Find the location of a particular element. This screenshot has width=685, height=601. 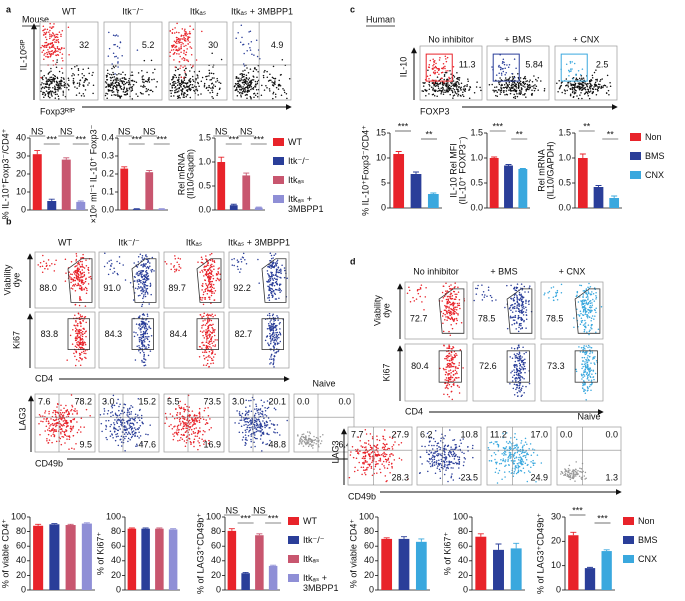

column-title: Itkₐₛ + 3MBPP1 is located at coordinates (259, 242).